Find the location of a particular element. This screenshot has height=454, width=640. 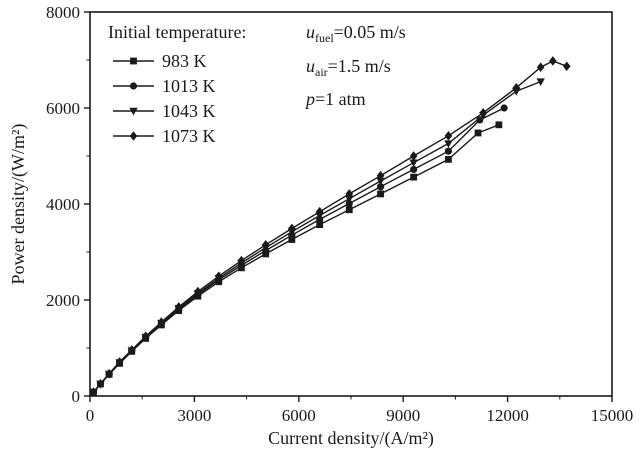

annotations: ufuel=0.05 m/s uair=1.5 m/s p=1 atm is located at coordinates (355, 65).